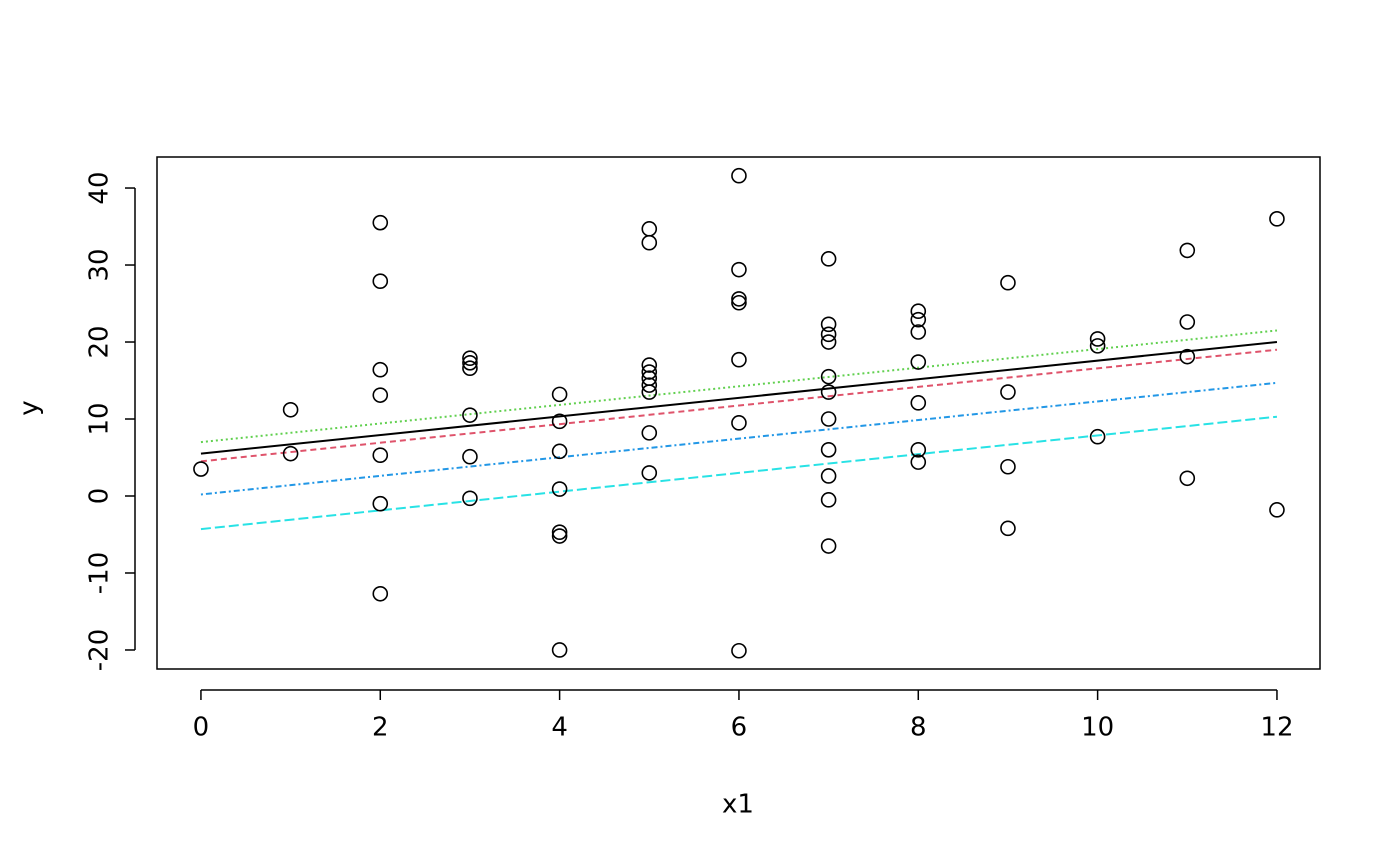 The height and width of the screenshot is (866, 1400). What do you see at coordinates (739, 728) in the screenshot?
I see `x-tick-label: 6` at bounding box center [739, 728].